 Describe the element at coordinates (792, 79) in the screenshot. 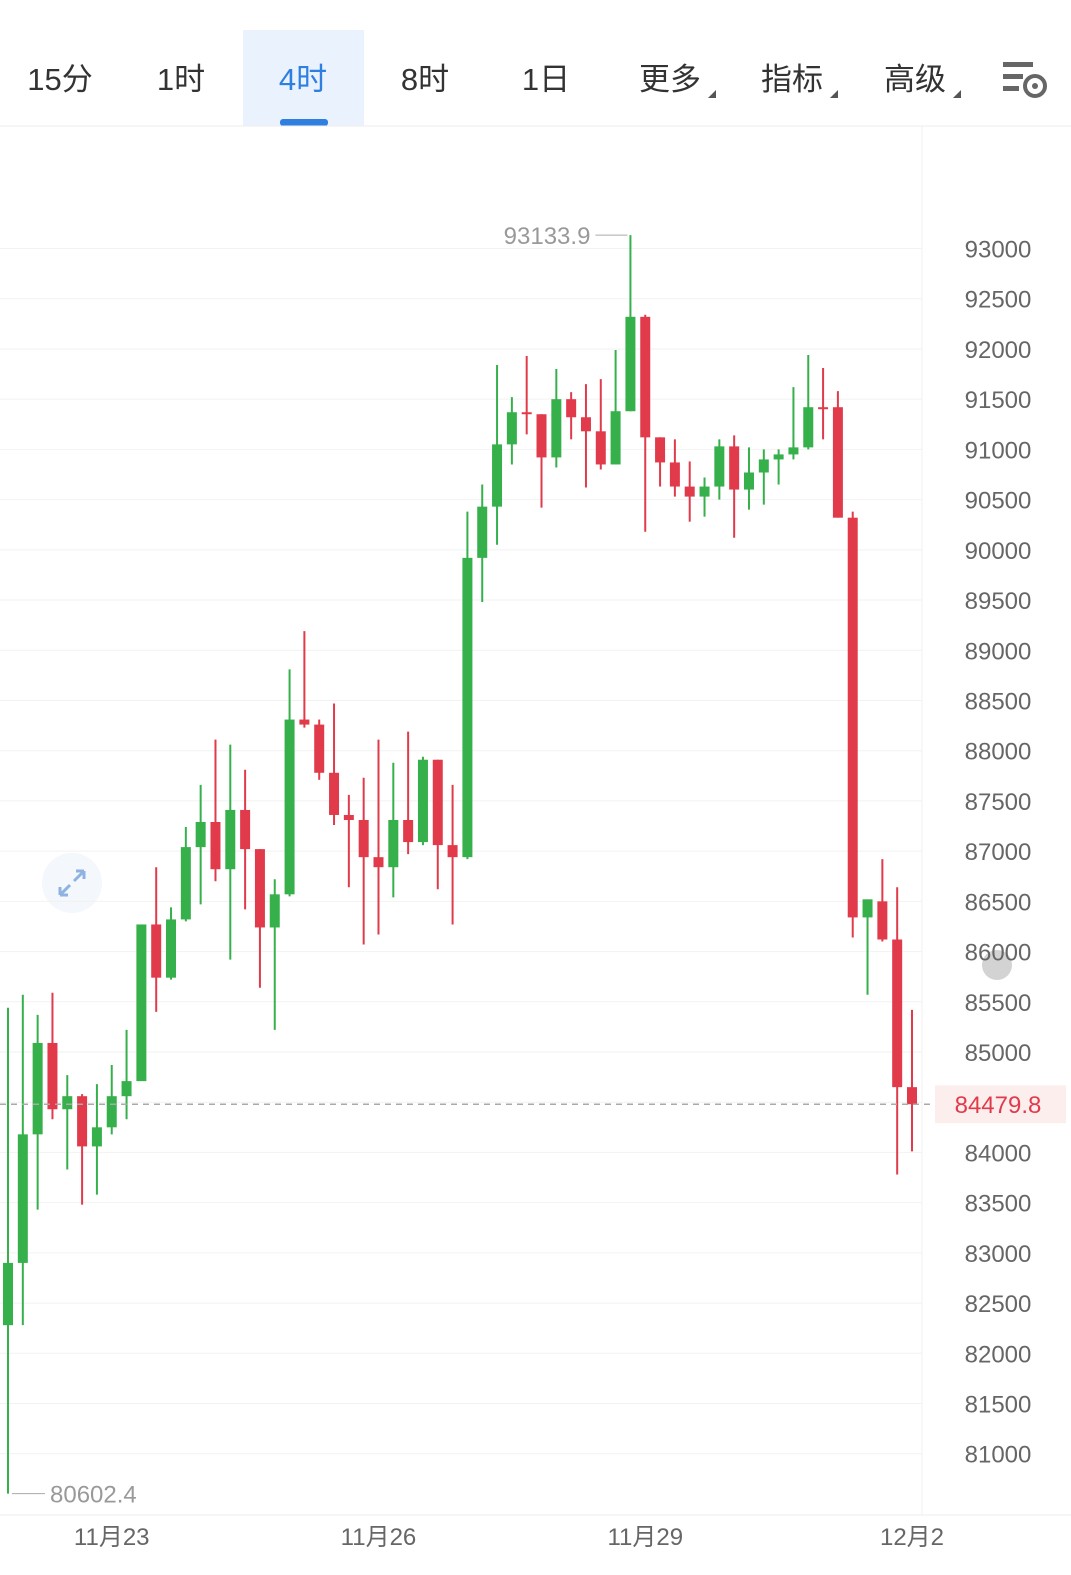

I see `tab: 指标` at that location.